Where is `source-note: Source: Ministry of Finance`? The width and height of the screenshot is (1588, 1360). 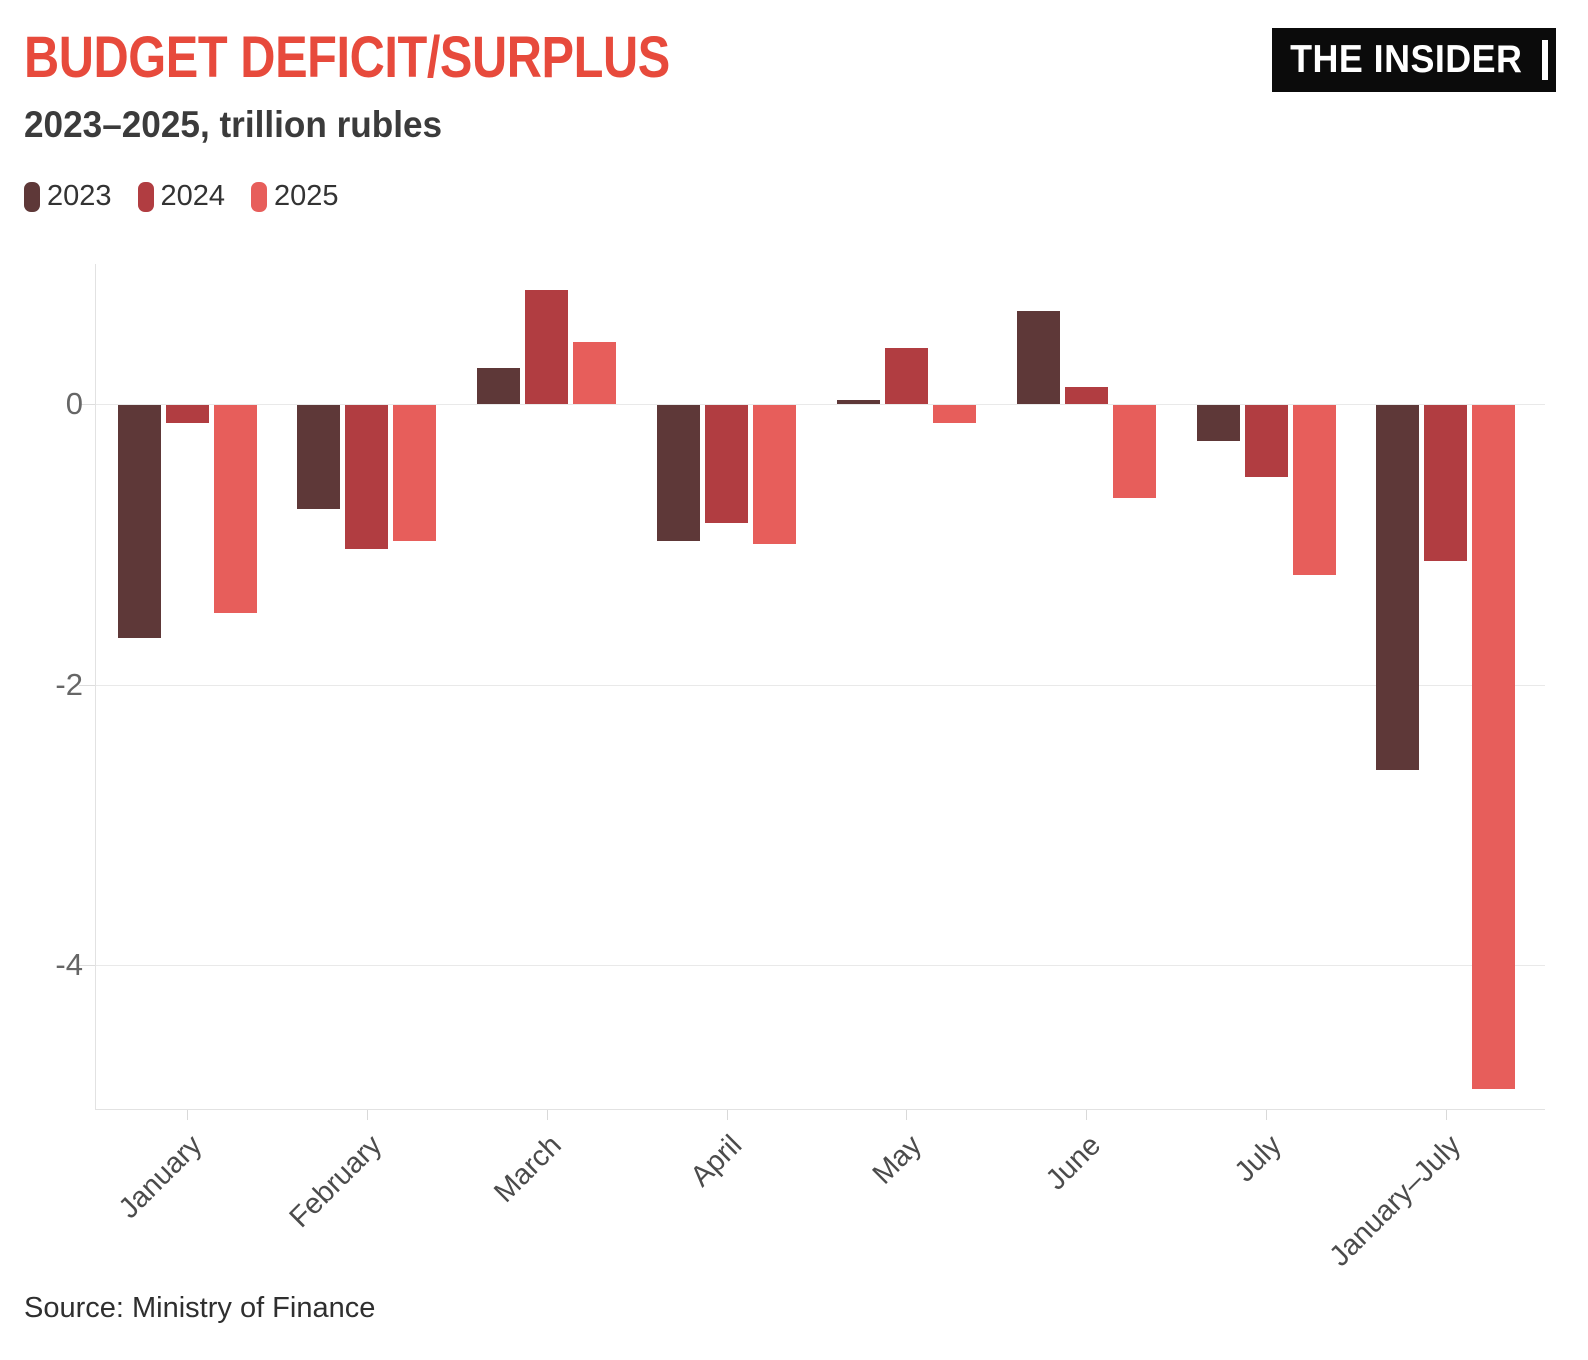
source-note: Source: Ministry of Finance is located at coordinates (200, 1308).